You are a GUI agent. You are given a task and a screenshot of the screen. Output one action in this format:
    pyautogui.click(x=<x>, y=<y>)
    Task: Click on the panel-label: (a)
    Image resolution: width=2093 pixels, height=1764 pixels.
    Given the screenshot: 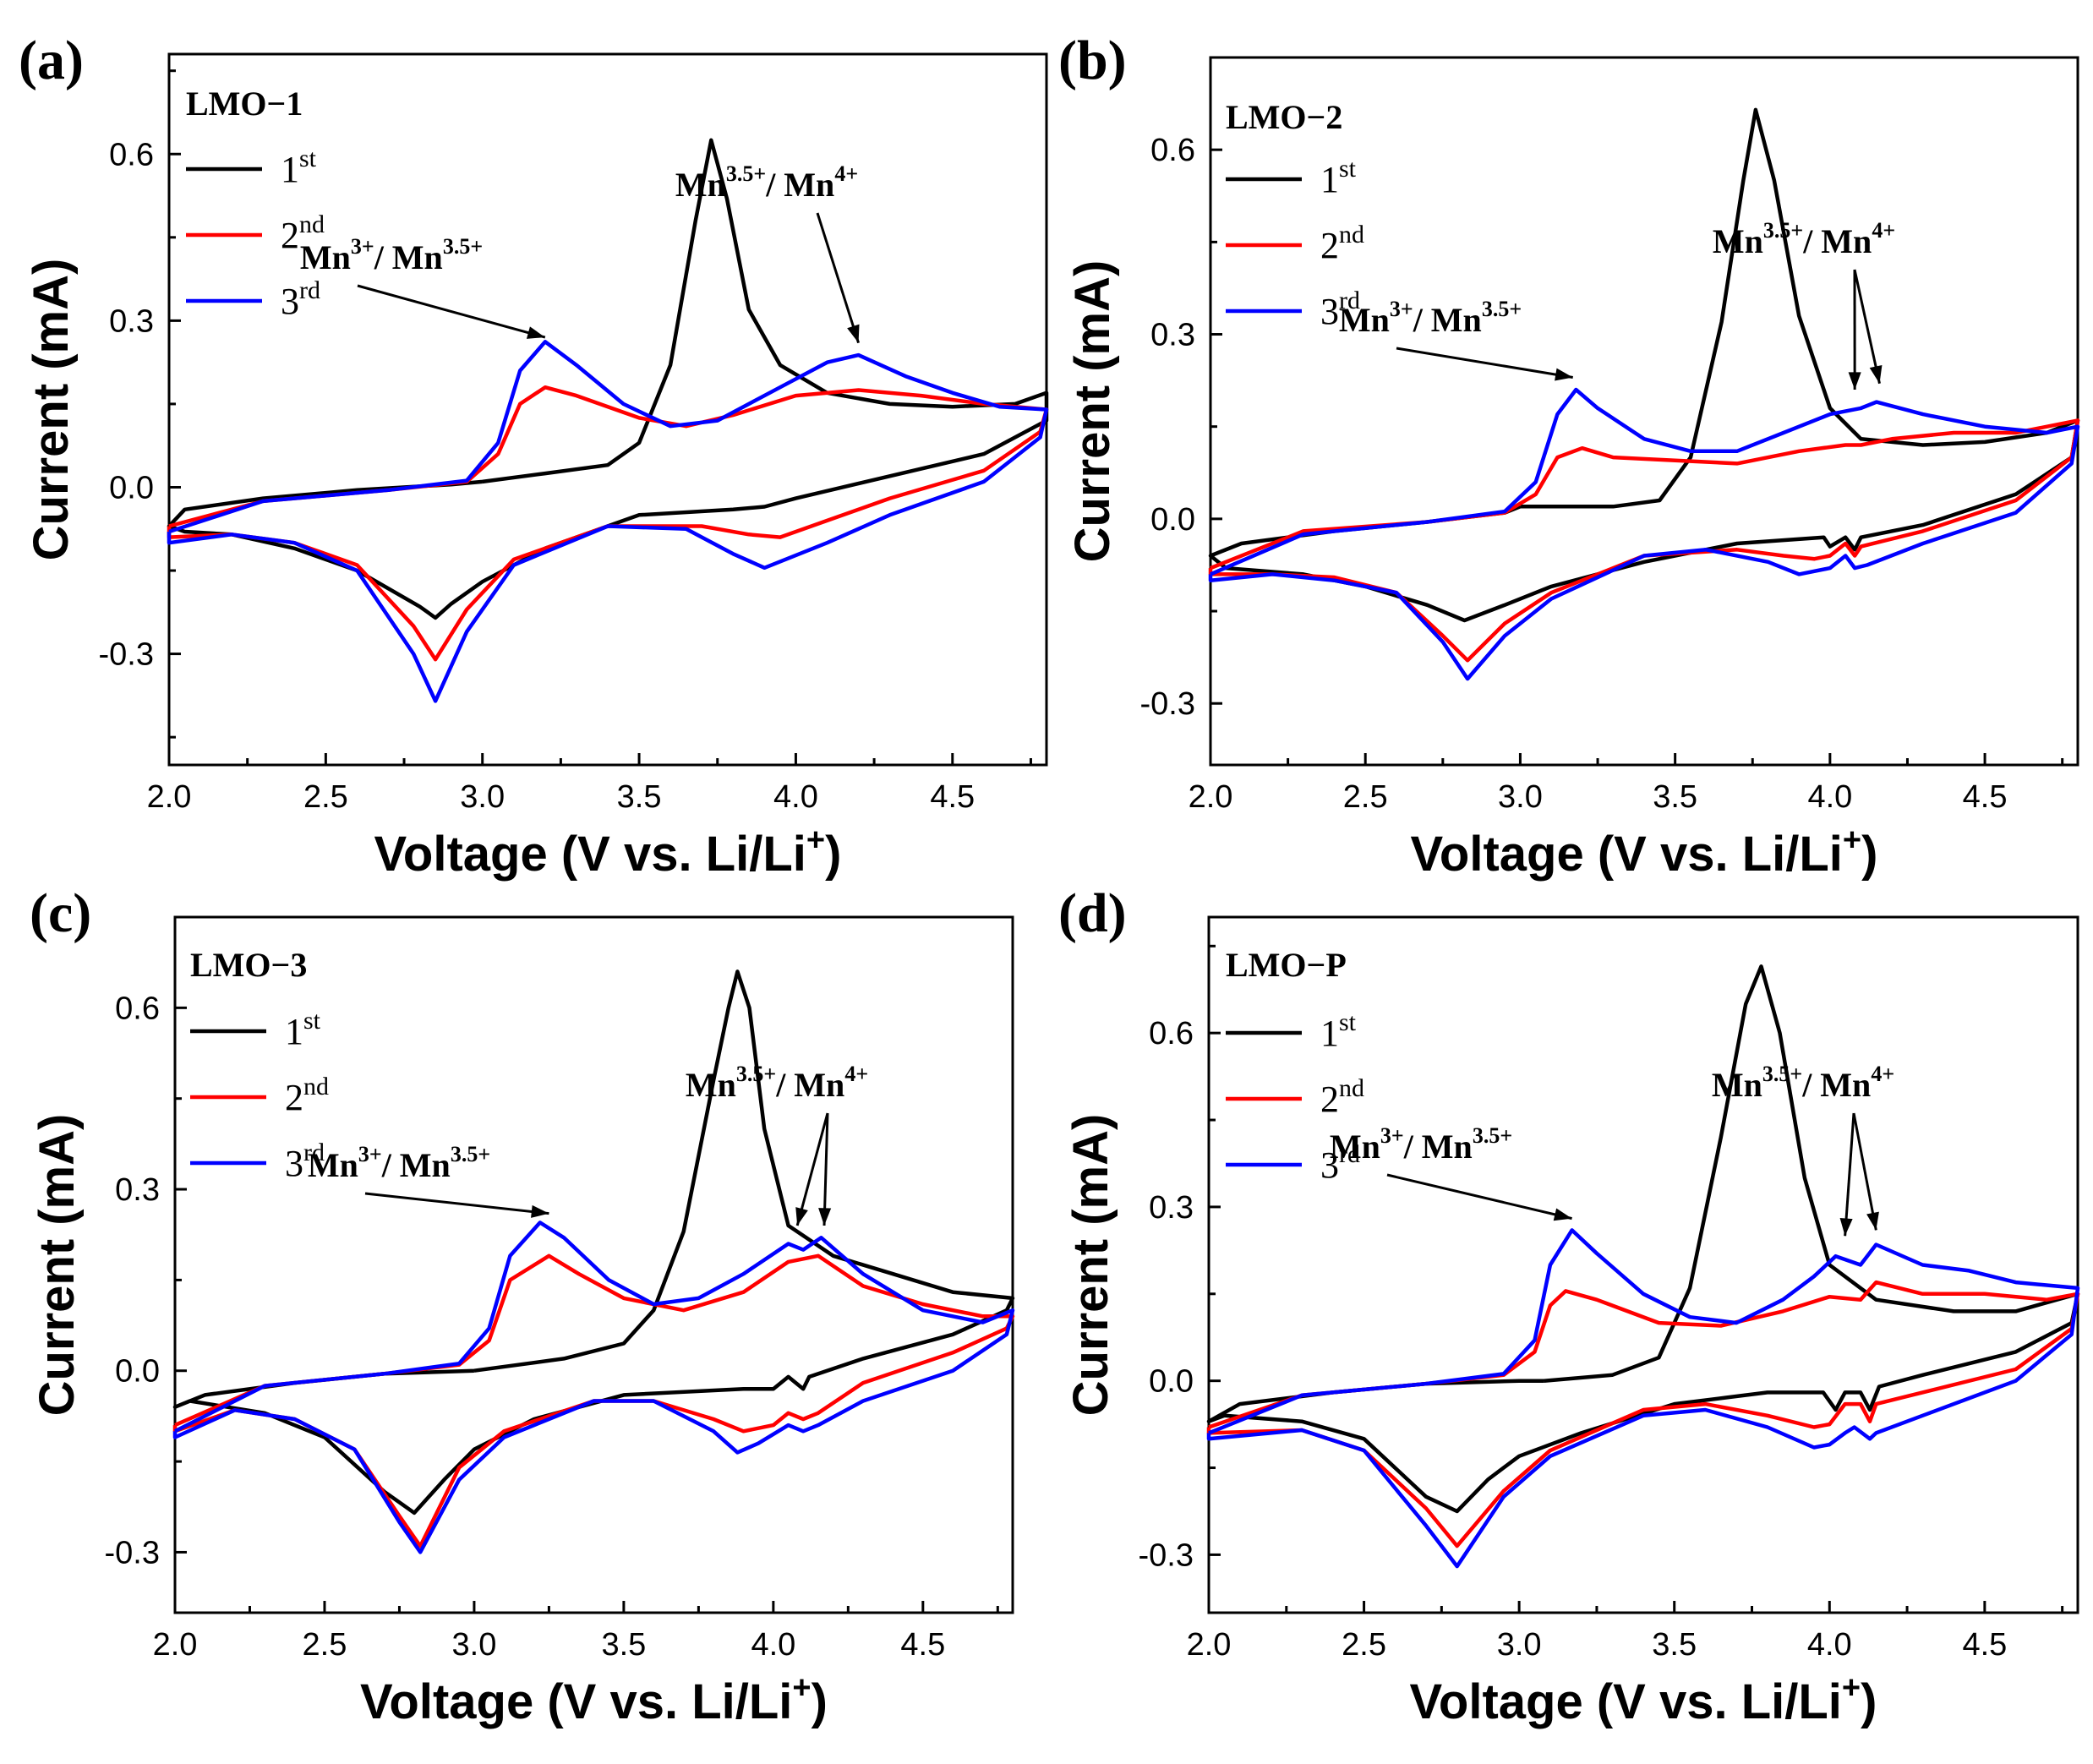 What is the action you would take?
    pyautogui.click(x=51, y=61)
    